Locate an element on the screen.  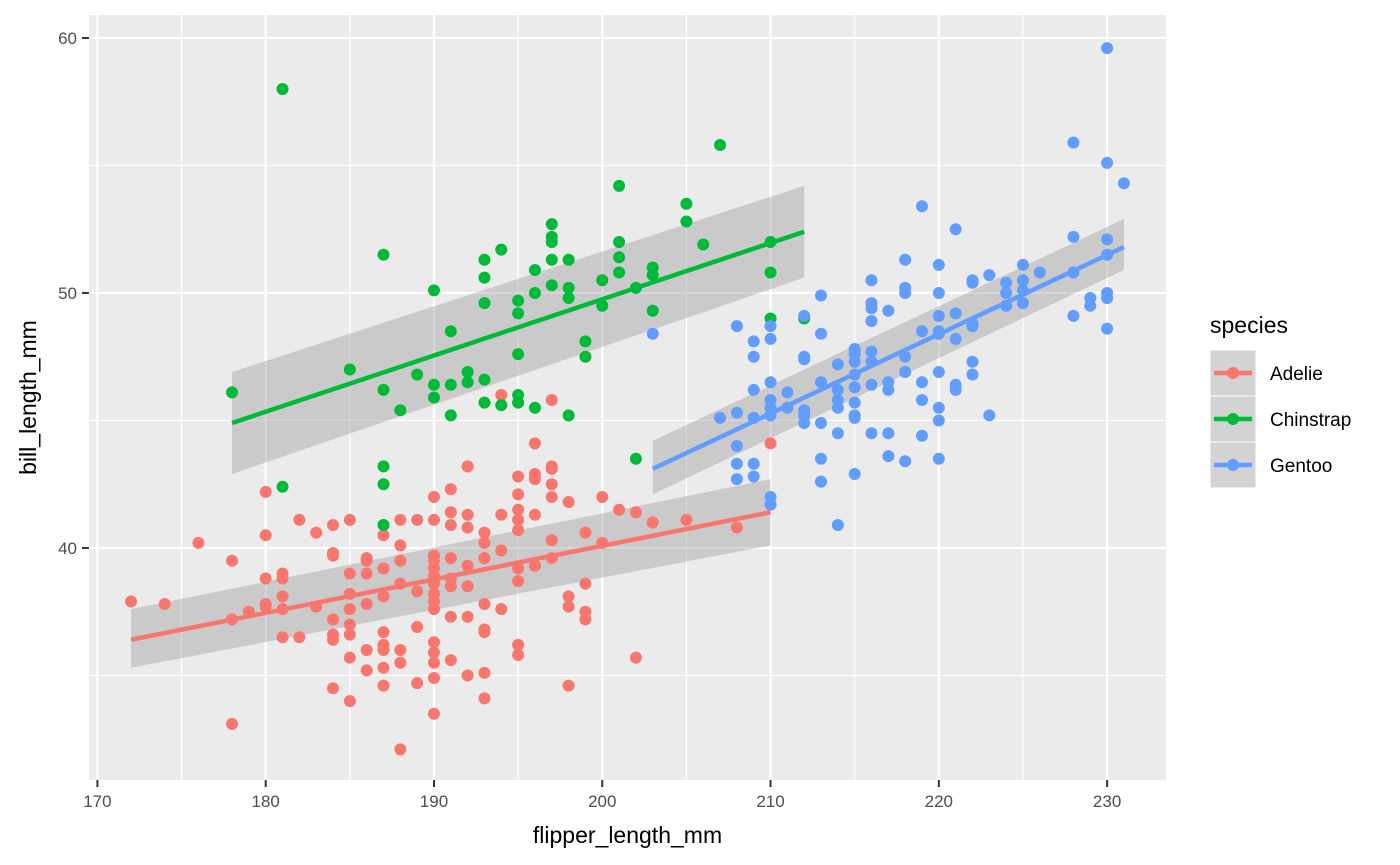
x-axis: 170 180 190 200 210 220 230 is located at coordinates (602, 795).